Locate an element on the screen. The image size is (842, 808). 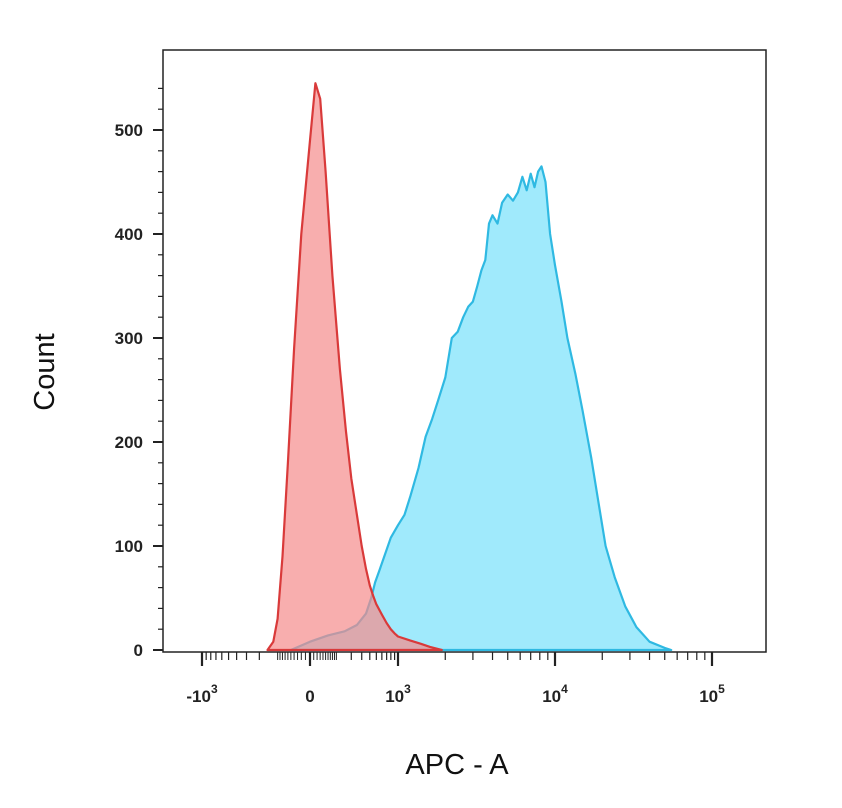
y-tick-label: 100 is located at coordinates (129, 546).